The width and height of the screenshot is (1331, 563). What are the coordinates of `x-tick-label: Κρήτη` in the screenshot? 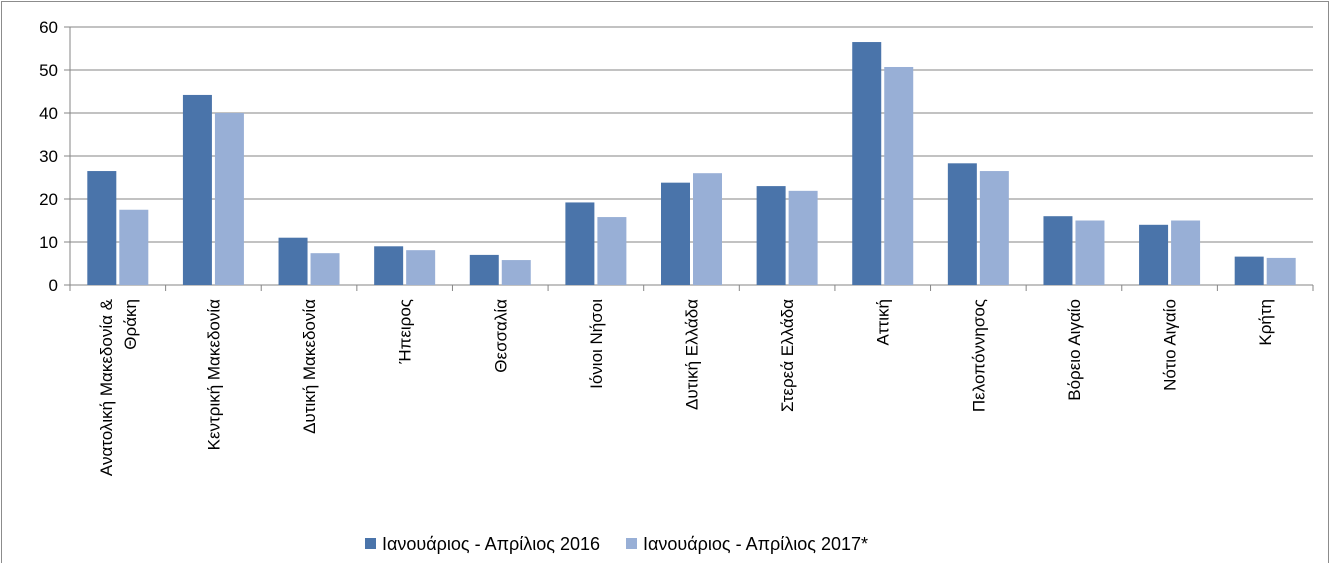 It's located at (1265, 322).